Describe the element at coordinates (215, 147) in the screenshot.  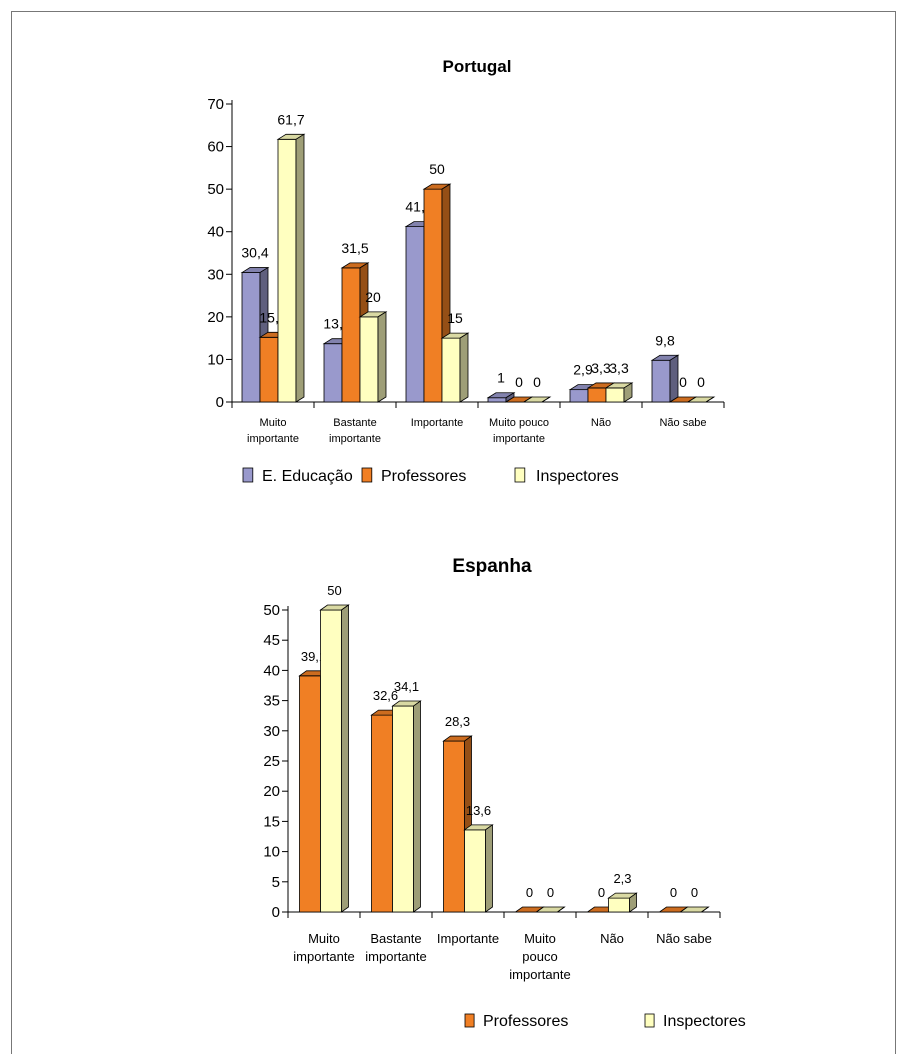
I see `y-tick-label: 60` at that location.